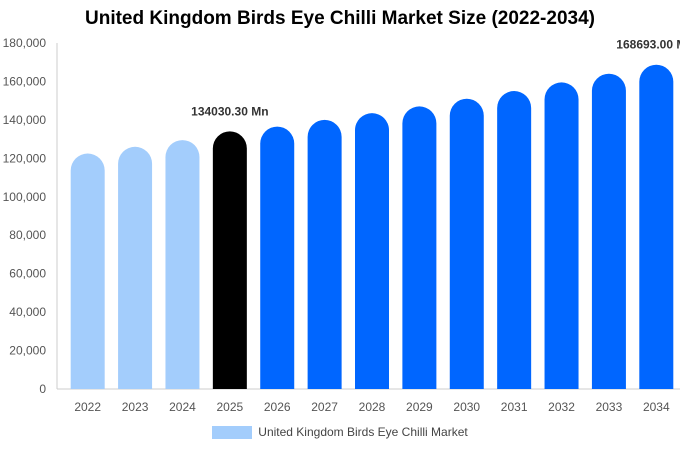 The image size is (680, 450). What do you see at coordinates (182, 264) in the screenshot?
I see `bar-2024` at bounding box center [182, 264].